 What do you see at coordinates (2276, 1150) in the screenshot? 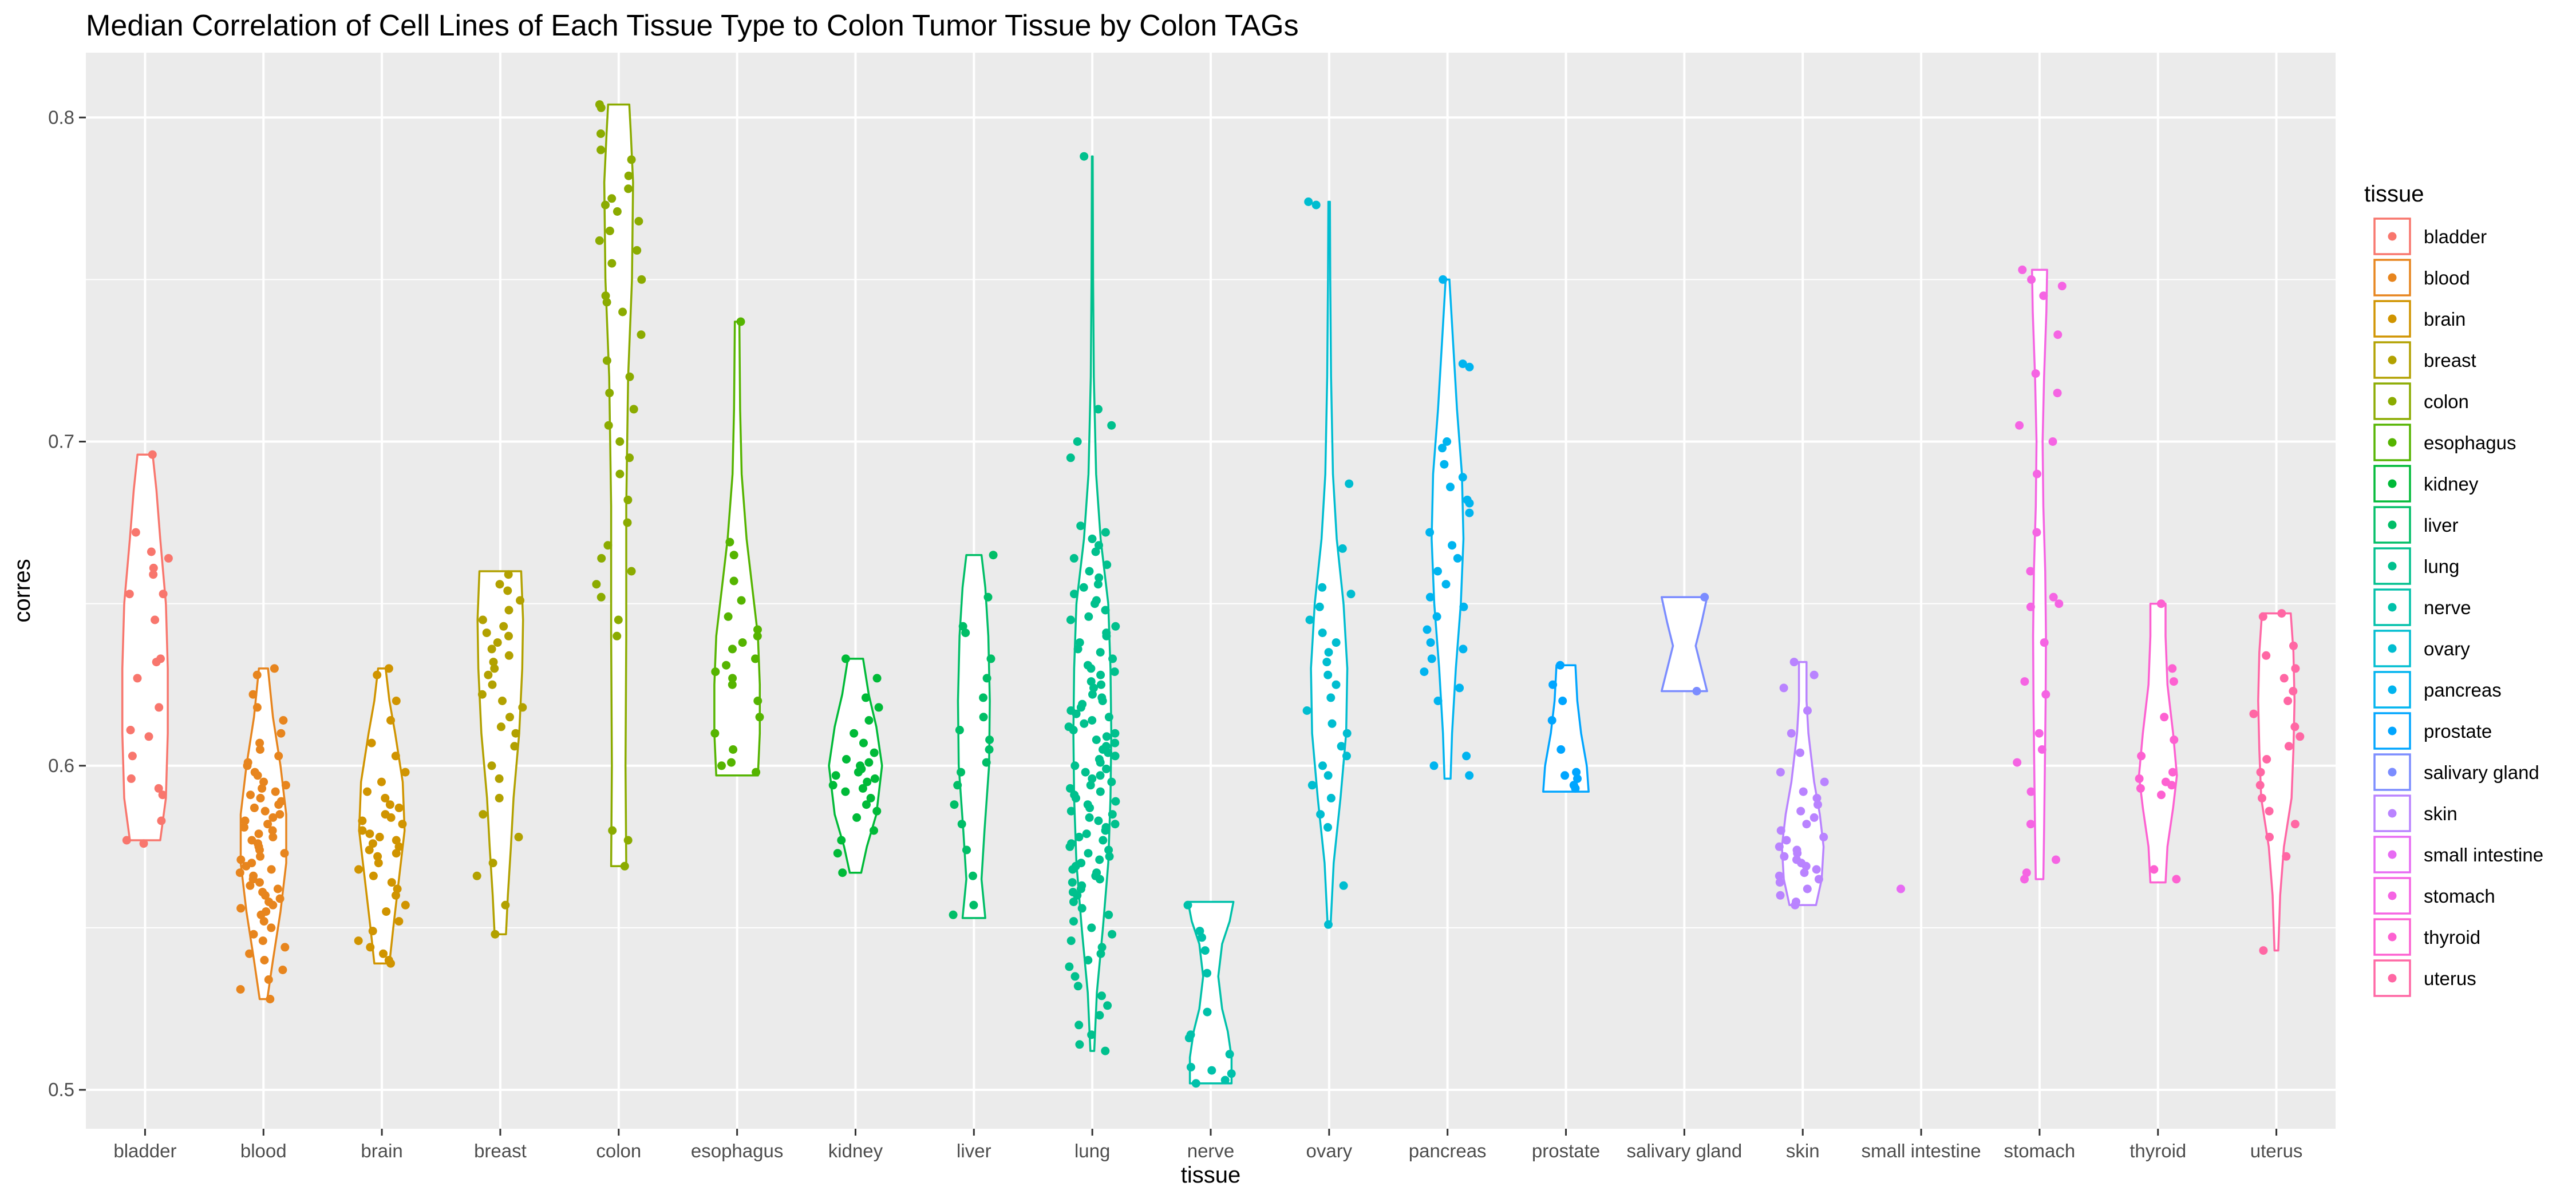
I see `x-tick-label: uterus` at bounding box center [2276, 1150].